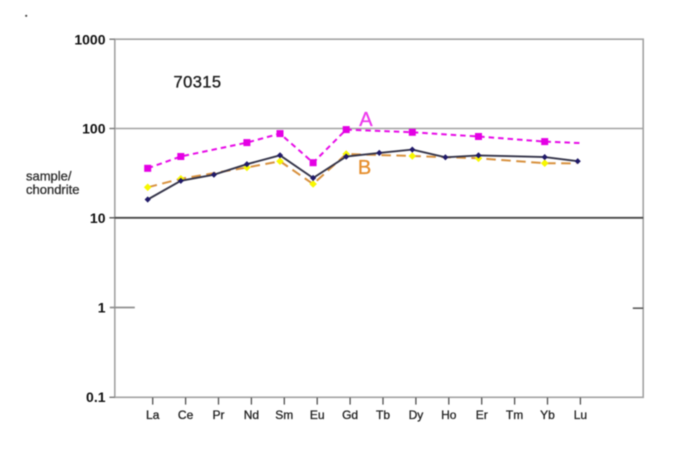  What do you see at coordinates (317, 415) in the screenshot?
I see `svg-text: Eu` at bounding box center [317, 415].